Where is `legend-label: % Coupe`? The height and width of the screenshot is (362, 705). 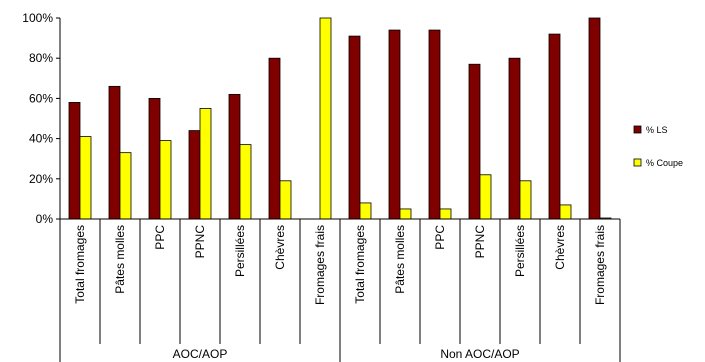 legend-label: % Coupe is located at coordinates (664, 163).